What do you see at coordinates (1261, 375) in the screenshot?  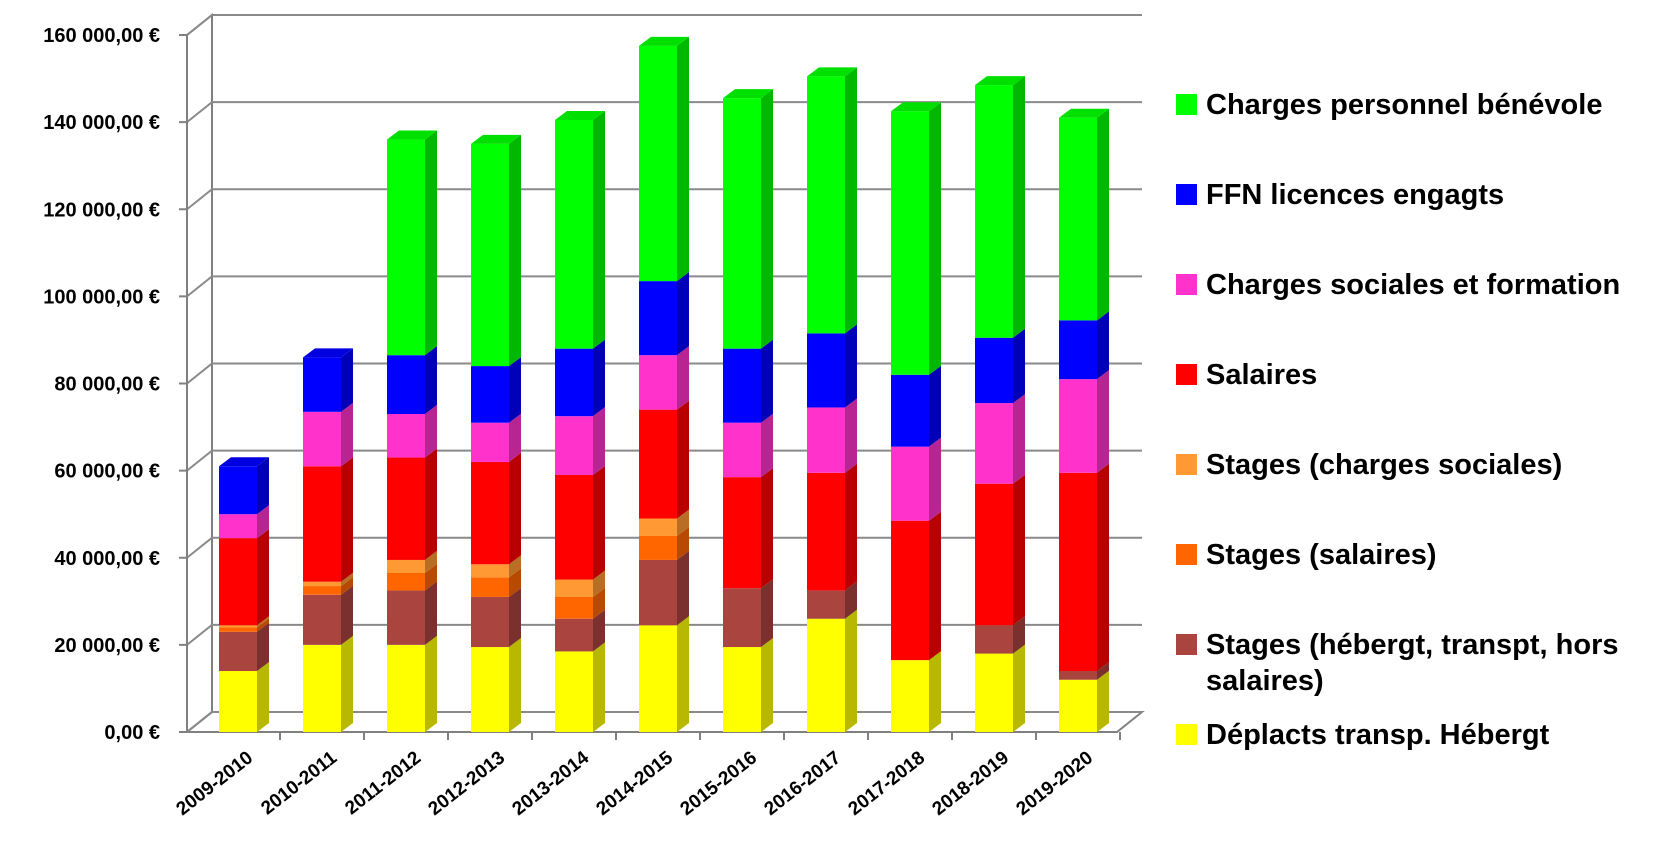 I see `legend-label: Salaires` at bounding box center [1261, 375].